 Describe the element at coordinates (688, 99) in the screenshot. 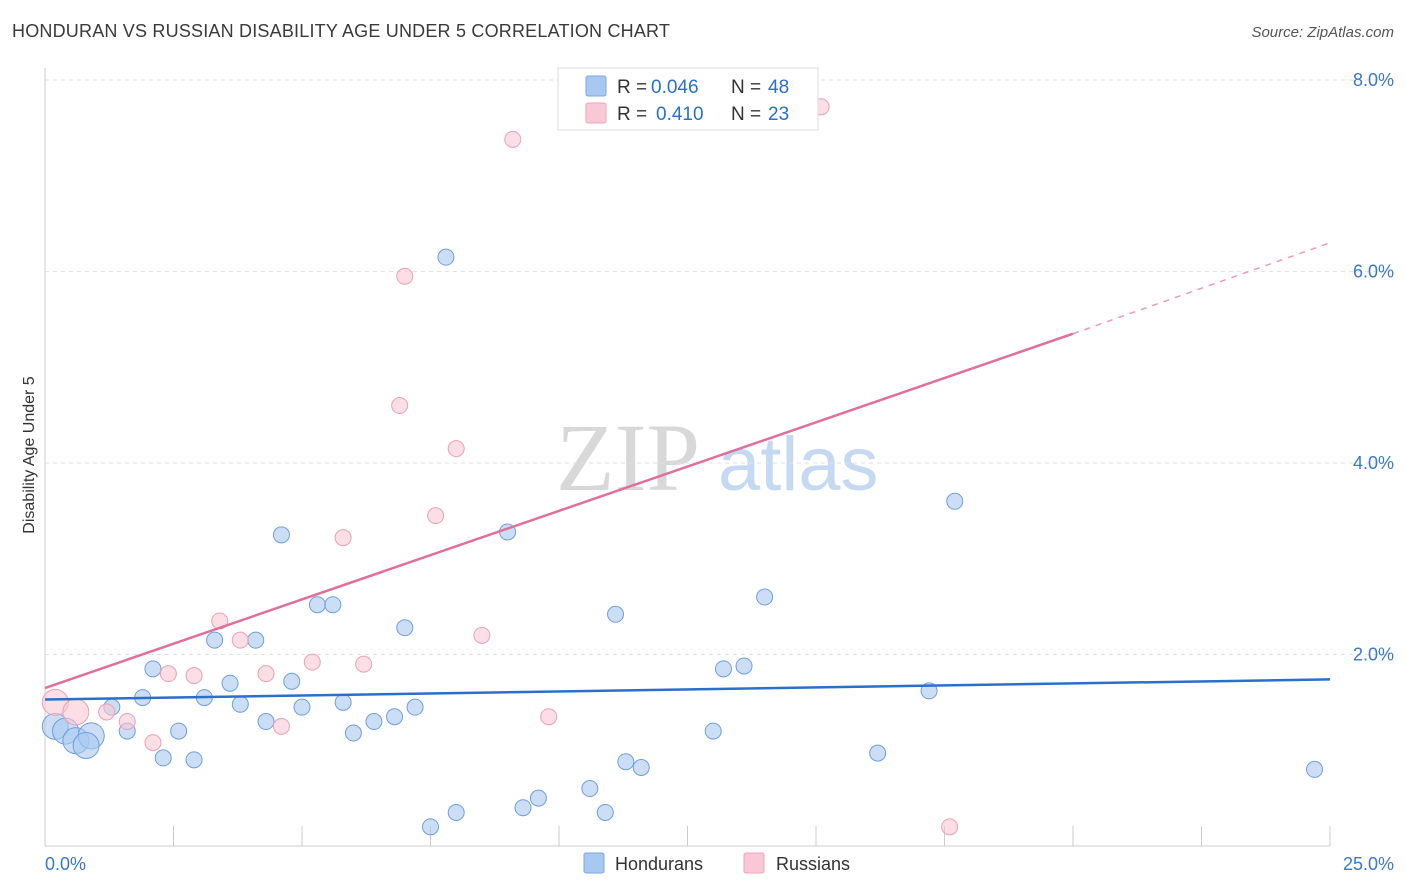

I see `correlation-legend: R = 0.046 N = 48 R = 0.410 N = 23` at that location.